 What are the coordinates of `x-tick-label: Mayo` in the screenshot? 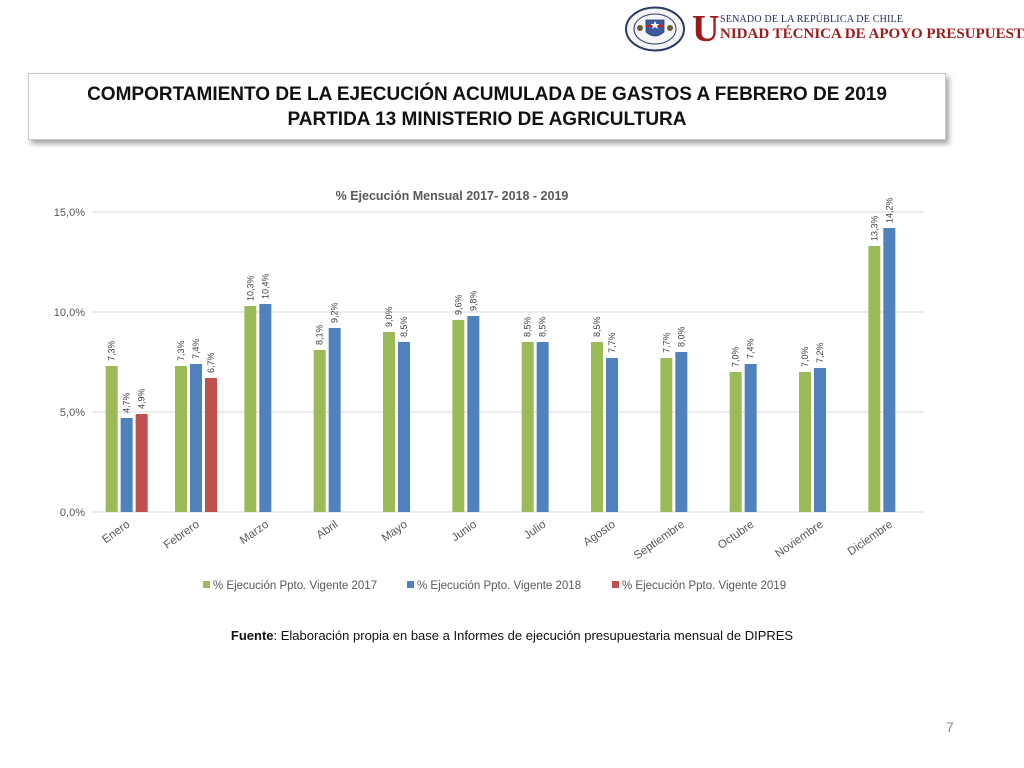 It's located at (395, 532).